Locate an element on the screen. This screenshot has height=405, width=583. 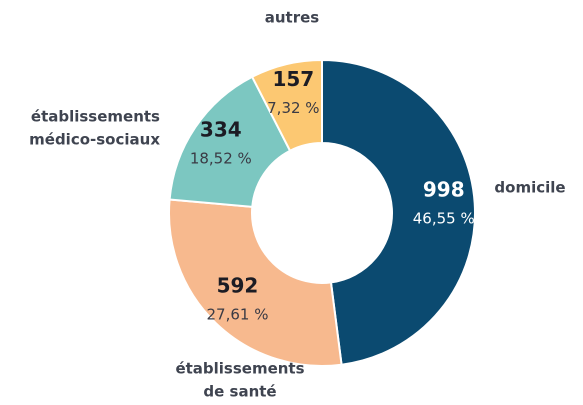
category-label: autres is located at coordinates (292, 18).